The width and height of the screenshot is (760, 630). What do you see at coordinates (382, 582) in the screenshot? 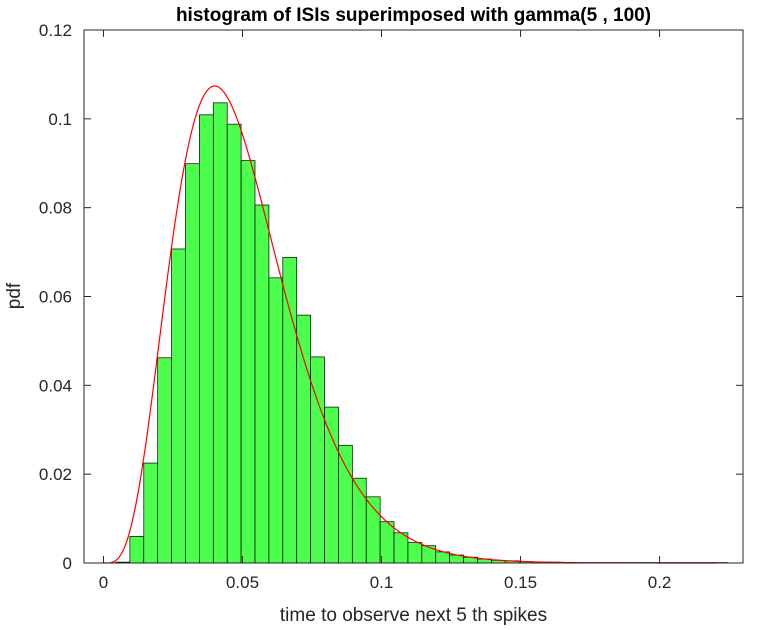
I see `x-tick-label: 0.1` at bounding box center [382, 582].